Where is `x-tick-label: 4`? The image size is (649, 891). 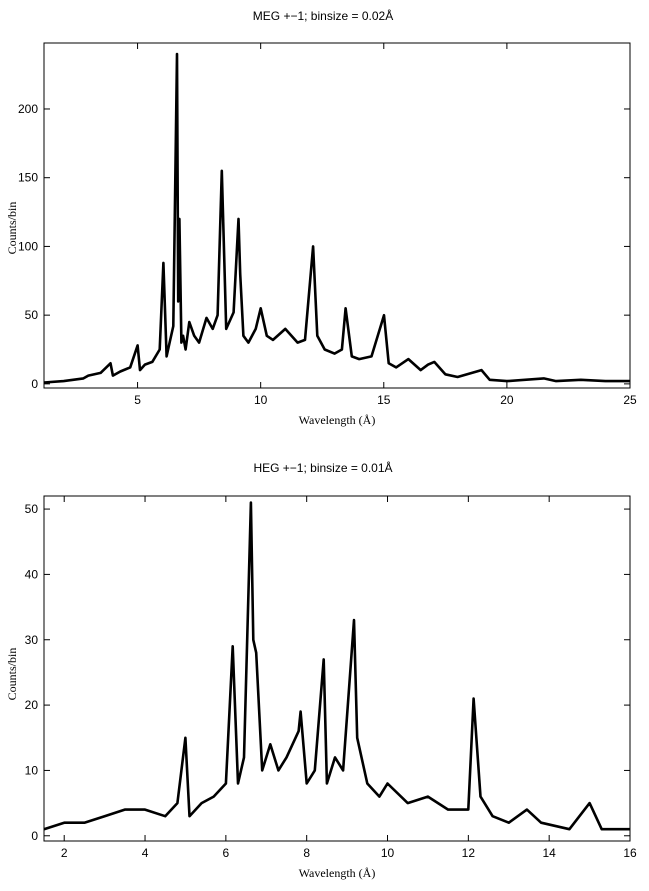 x-tick-label: 4 is located at coordinates (145, 853).